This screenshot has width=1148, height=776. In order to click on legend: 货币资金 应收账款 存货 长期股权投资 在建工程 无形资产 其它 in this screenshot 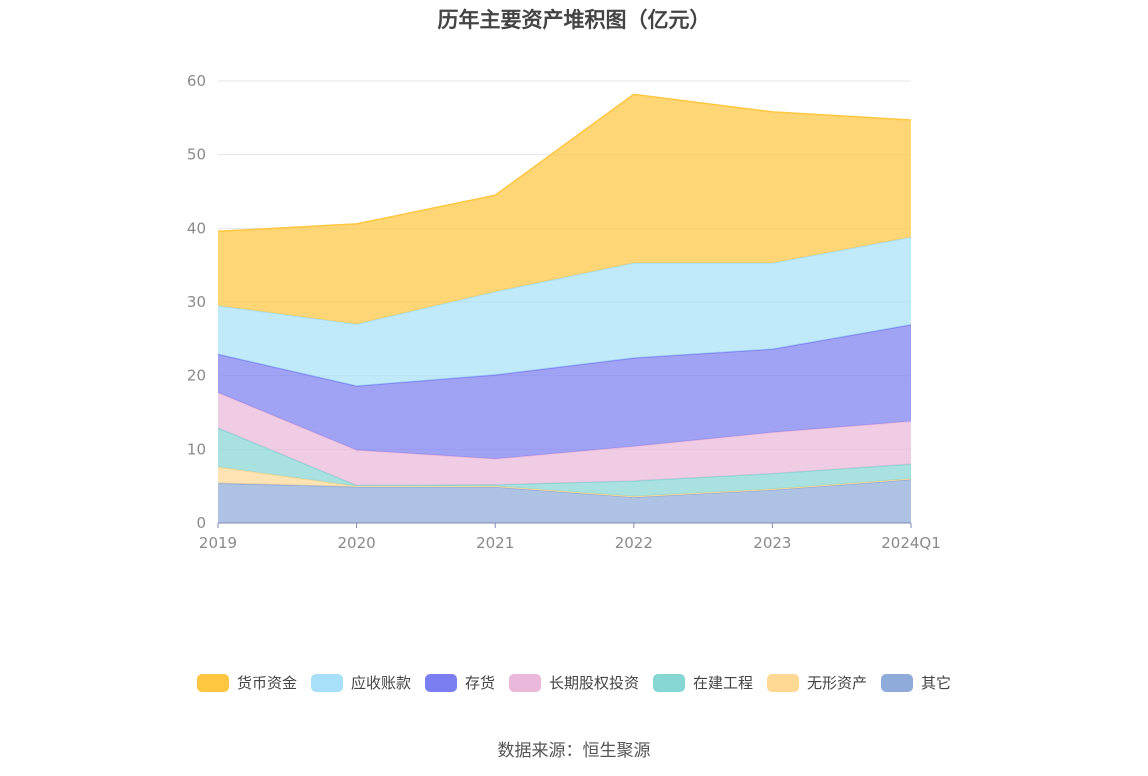, I will do `click(574, 682)`.